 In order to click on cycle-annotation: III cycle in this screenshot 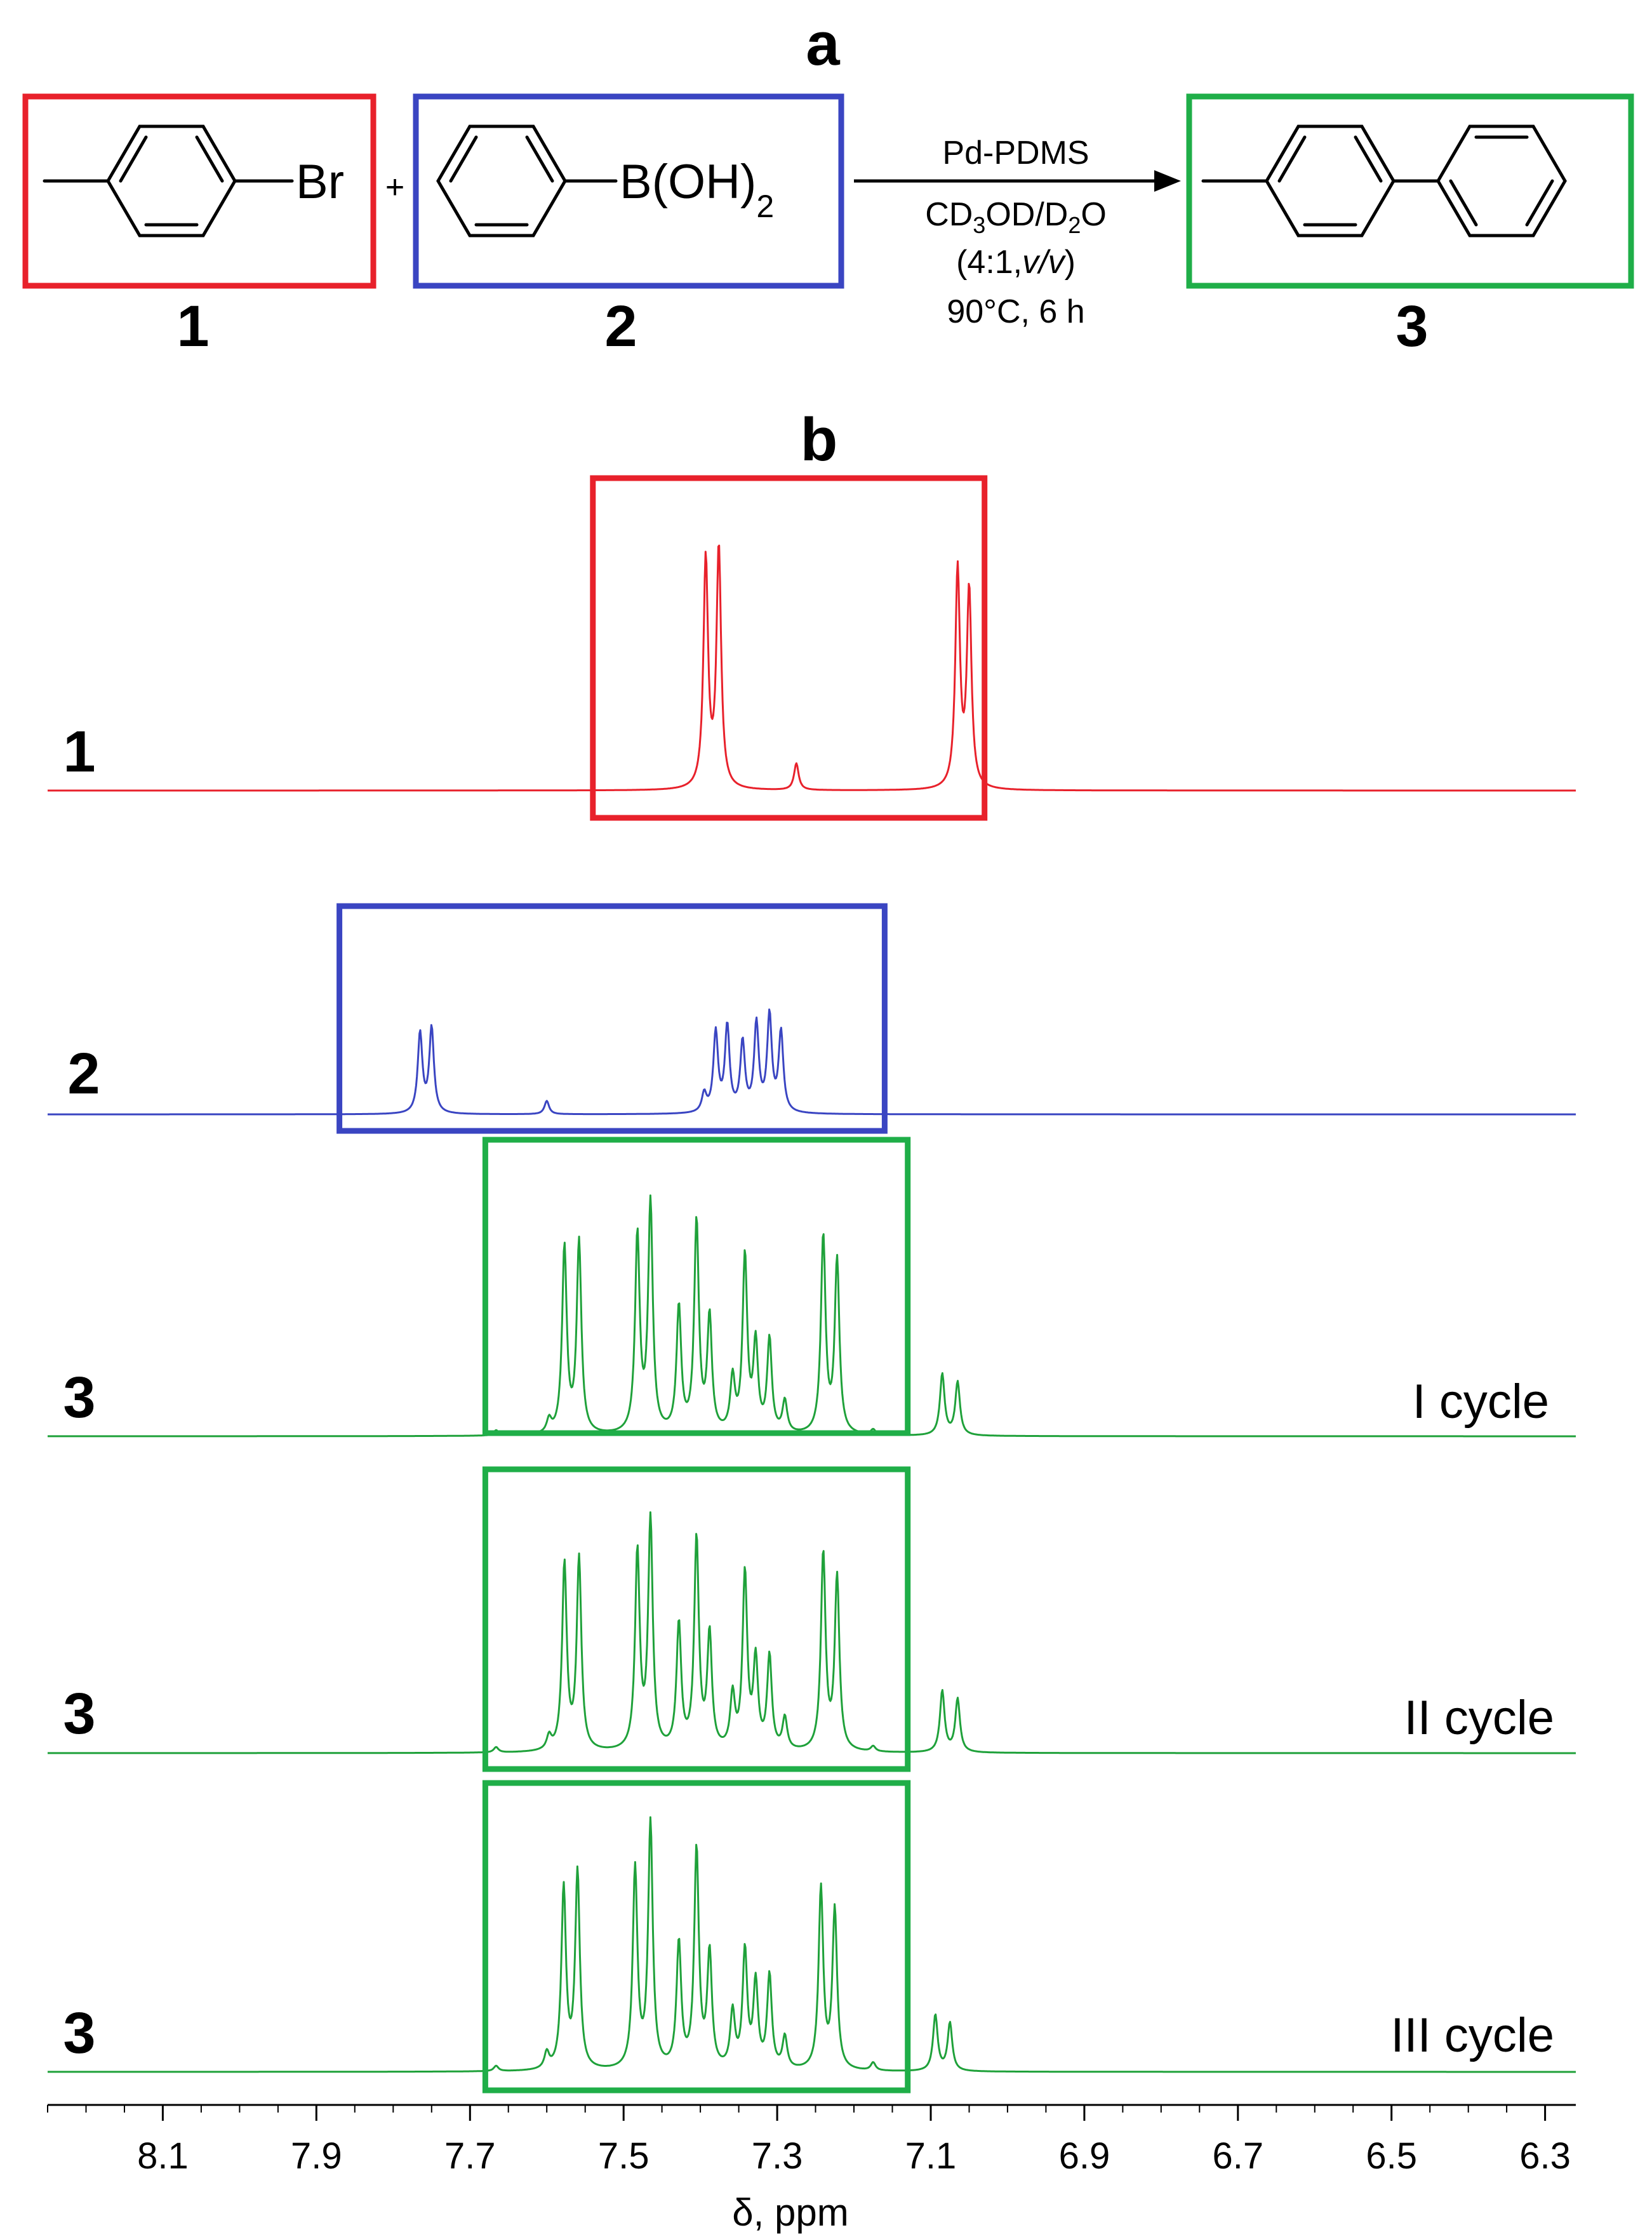, I will do `click(1472, 2035)`.